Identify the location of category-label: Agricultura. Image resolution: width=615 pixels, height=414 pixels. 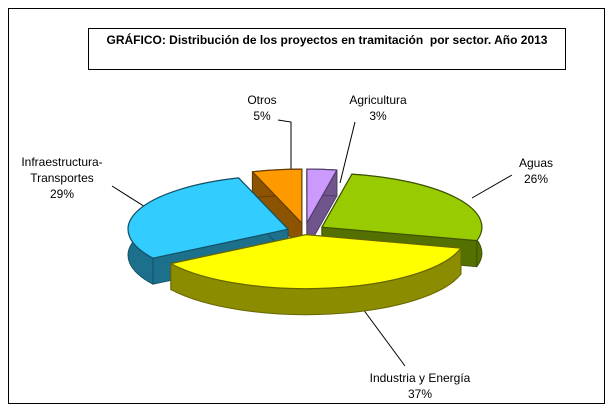
(378, 100).